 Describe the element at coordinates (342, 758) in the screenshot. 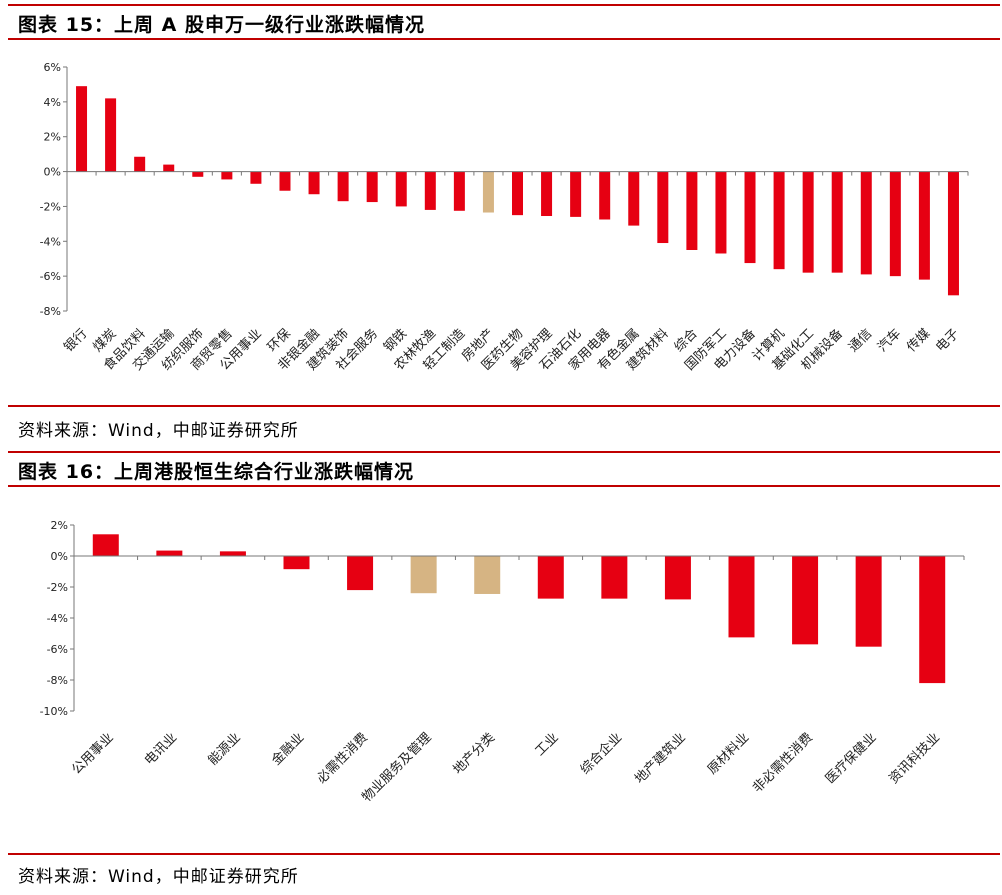

I see `x-tick-label: 必需性消费` at that location.